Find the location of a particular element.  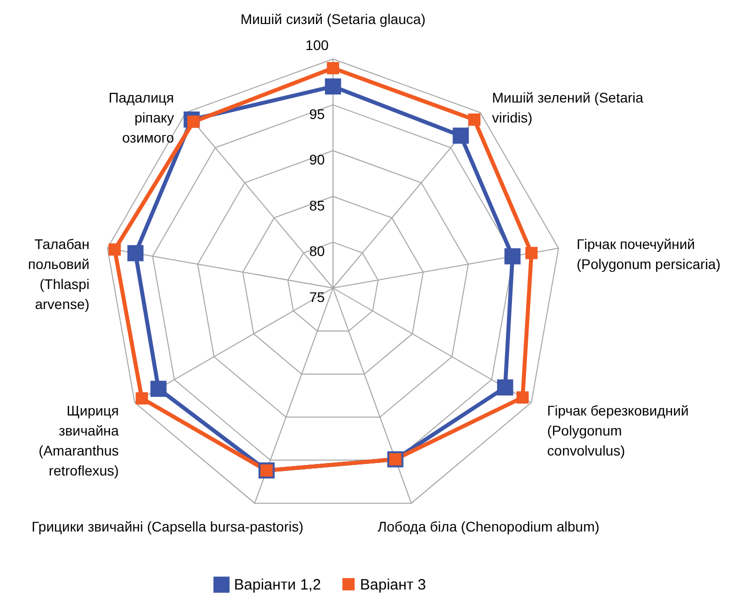

spoke-label: Талабан польовий (Thlaspi arvense) is located at coordinates (59, 274).